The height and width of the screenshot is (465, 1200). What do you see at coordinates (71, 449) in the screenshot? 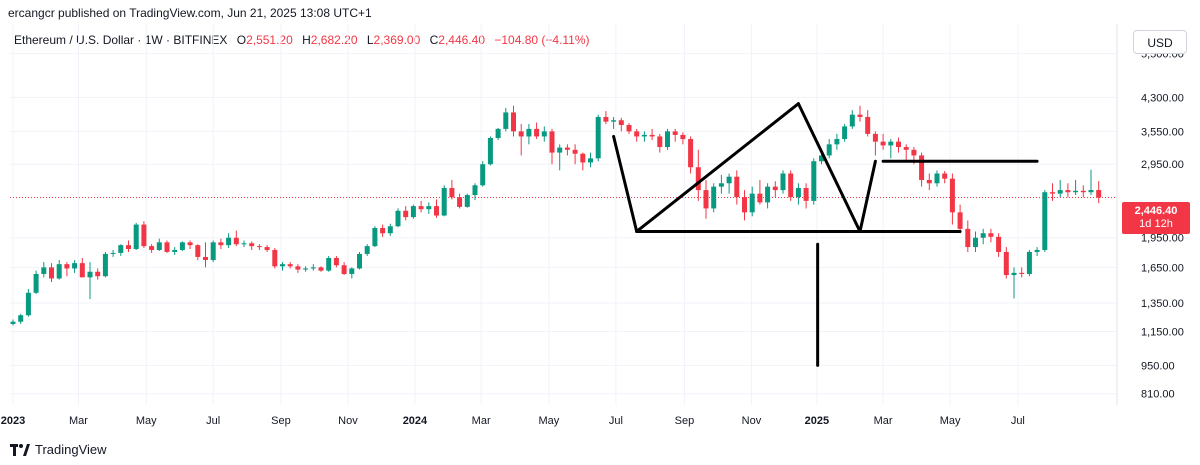
I see `brand-name: TradingView` at bounding box center [71, 449].